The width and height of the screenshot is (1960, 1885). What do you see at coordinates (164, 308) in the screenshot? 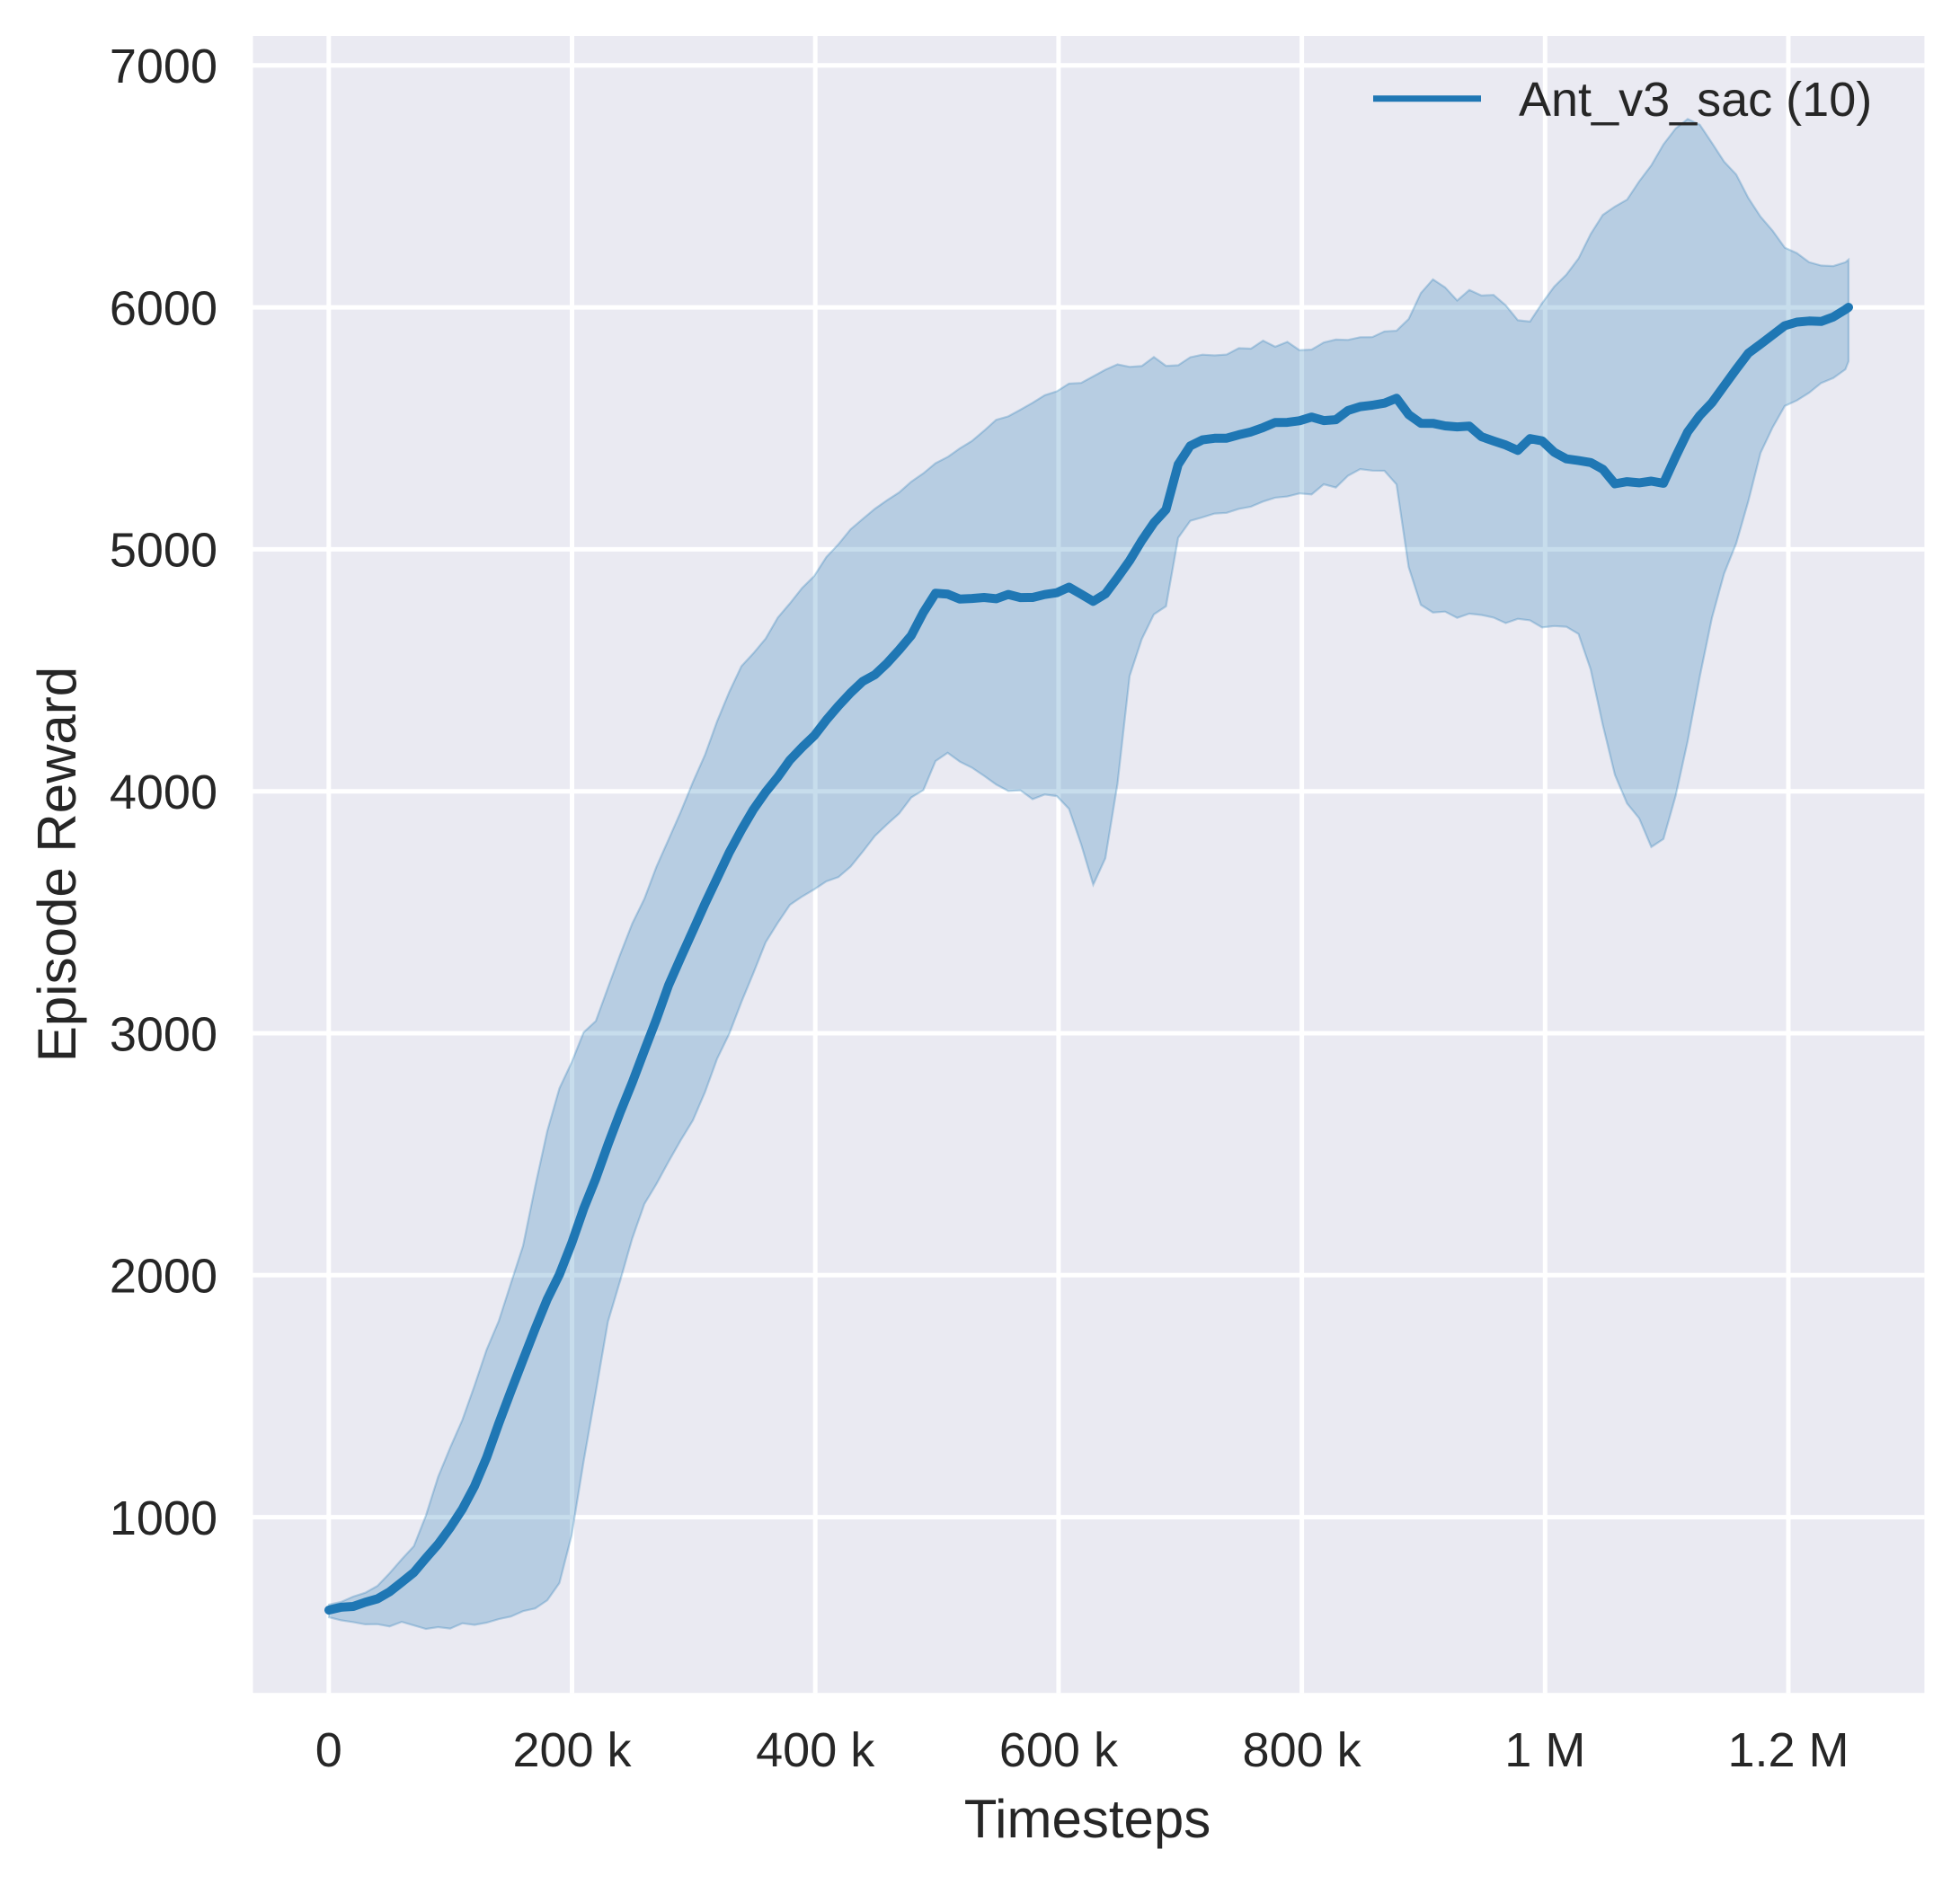
I see `svg-text: 6000` at bounding box center [164, 308].